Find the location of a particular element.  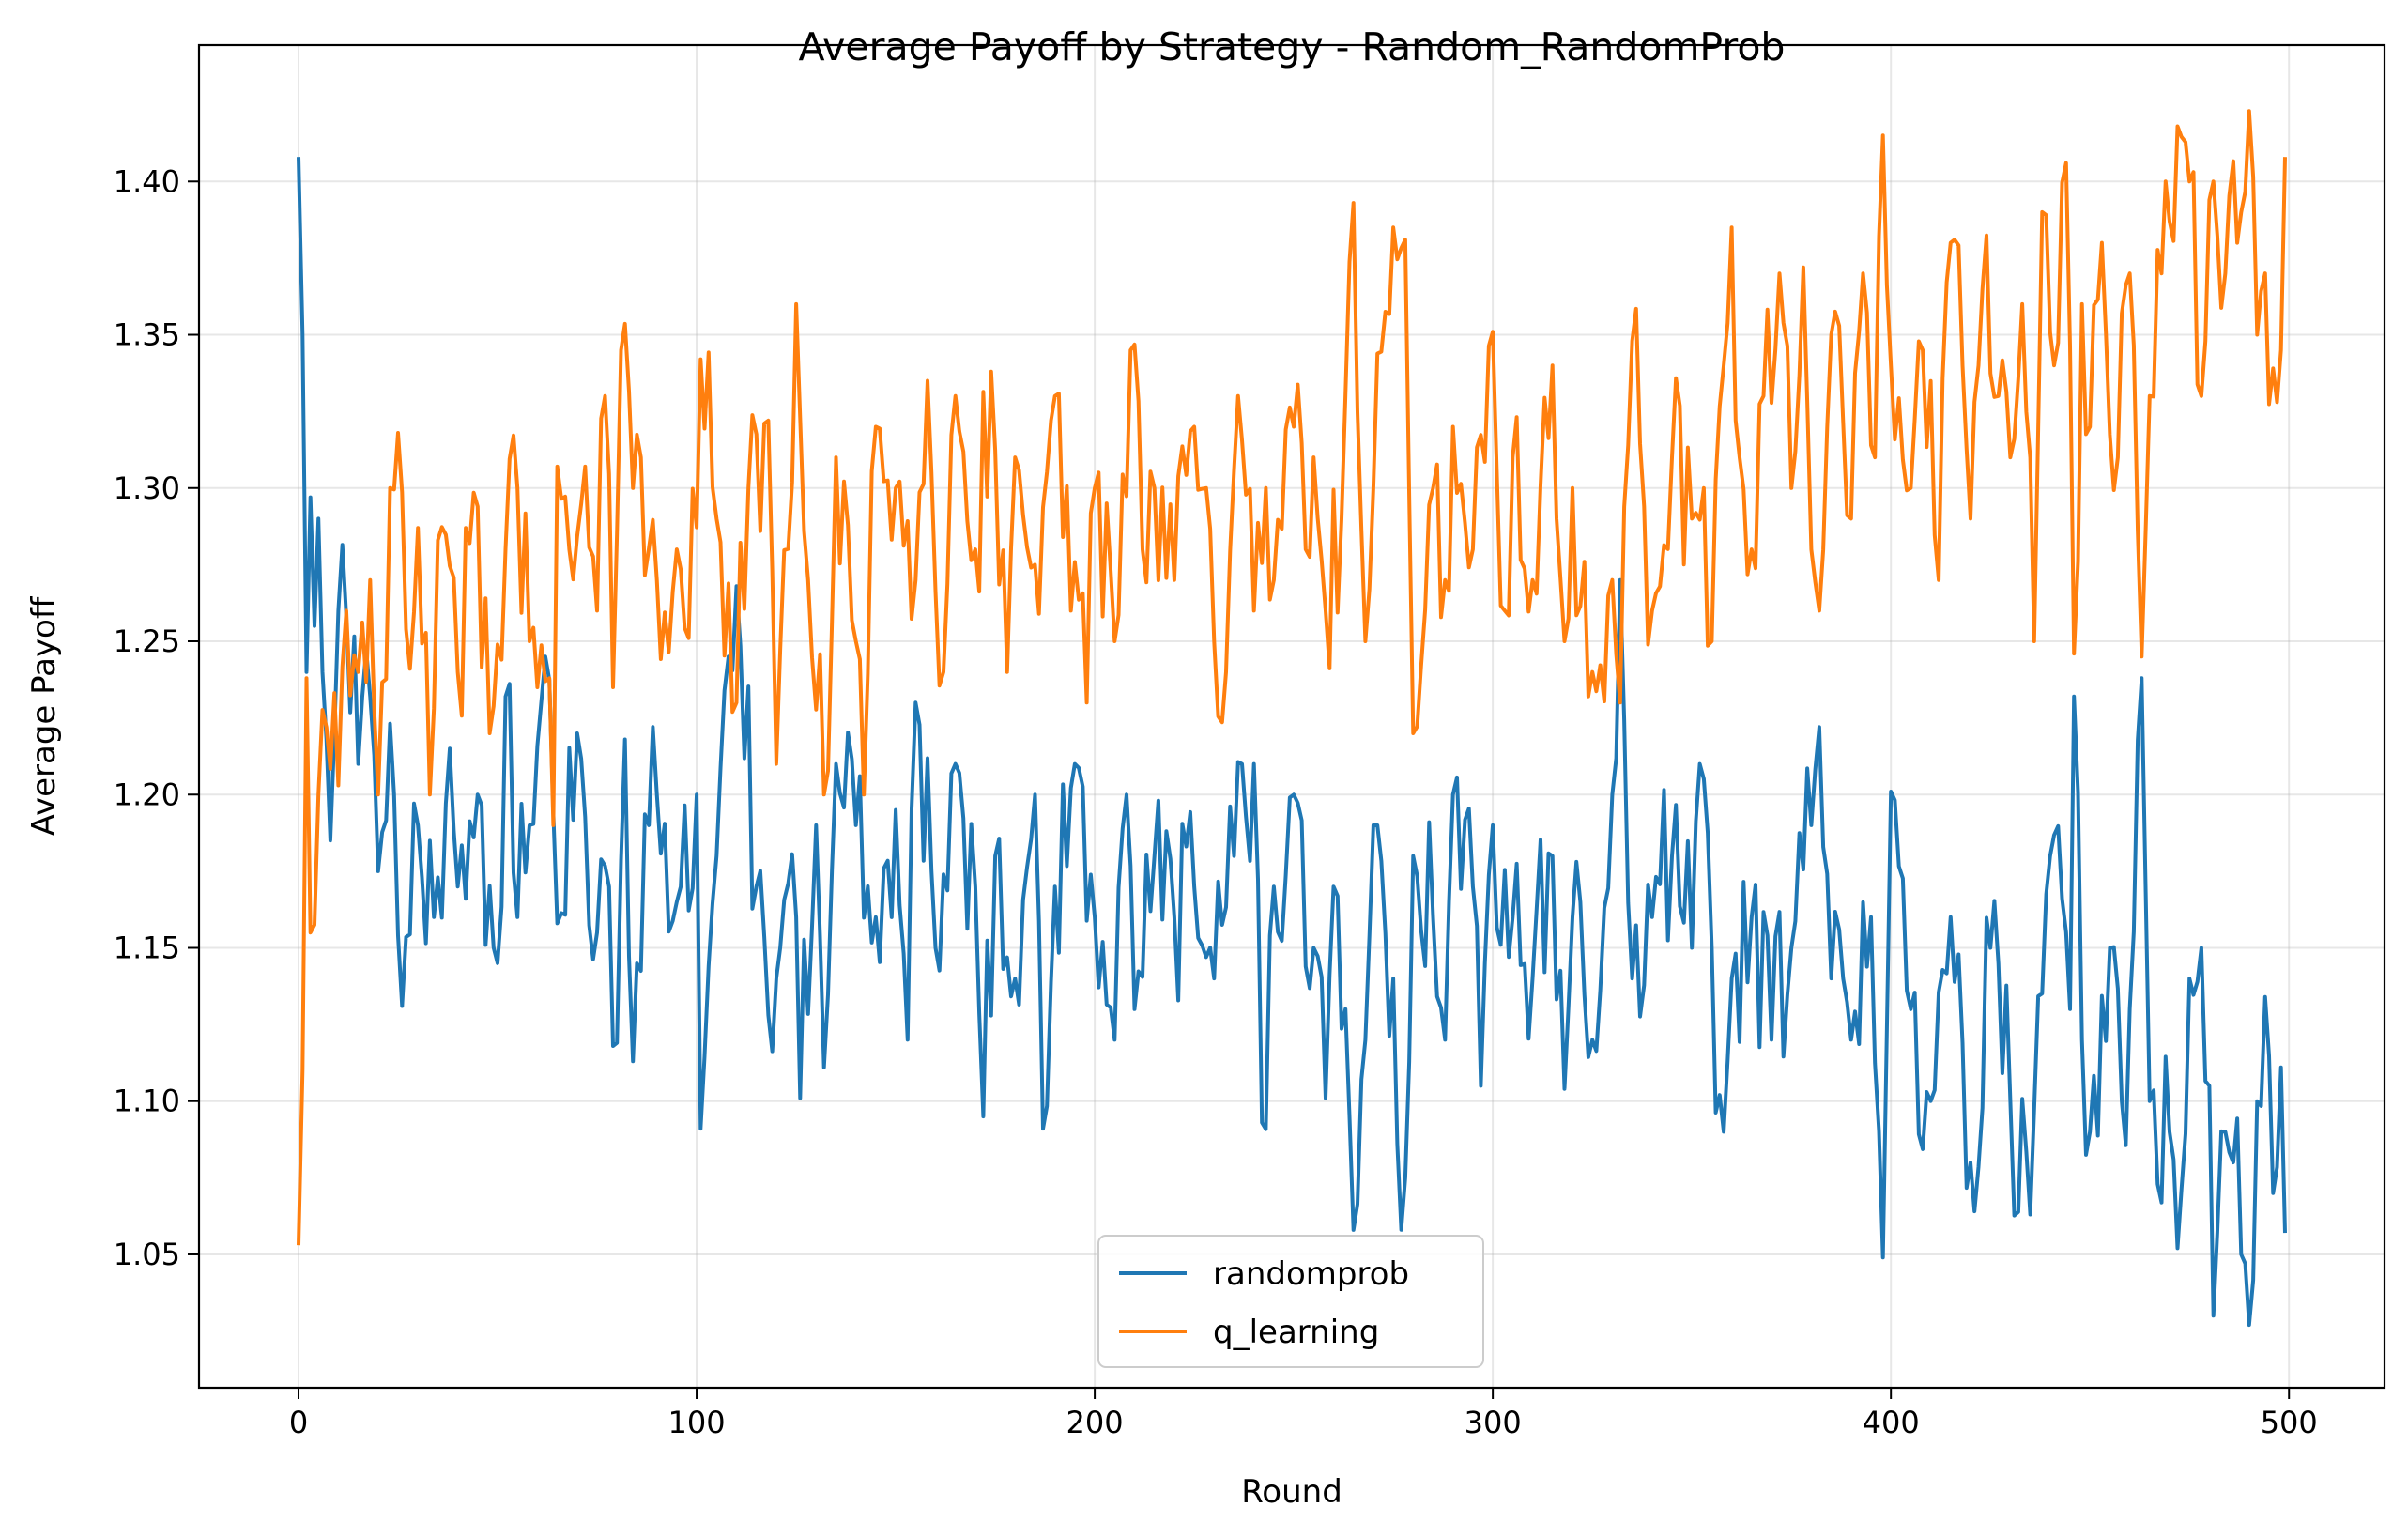

y-tick-label: 1.15 is located at coordinates (147, 947).